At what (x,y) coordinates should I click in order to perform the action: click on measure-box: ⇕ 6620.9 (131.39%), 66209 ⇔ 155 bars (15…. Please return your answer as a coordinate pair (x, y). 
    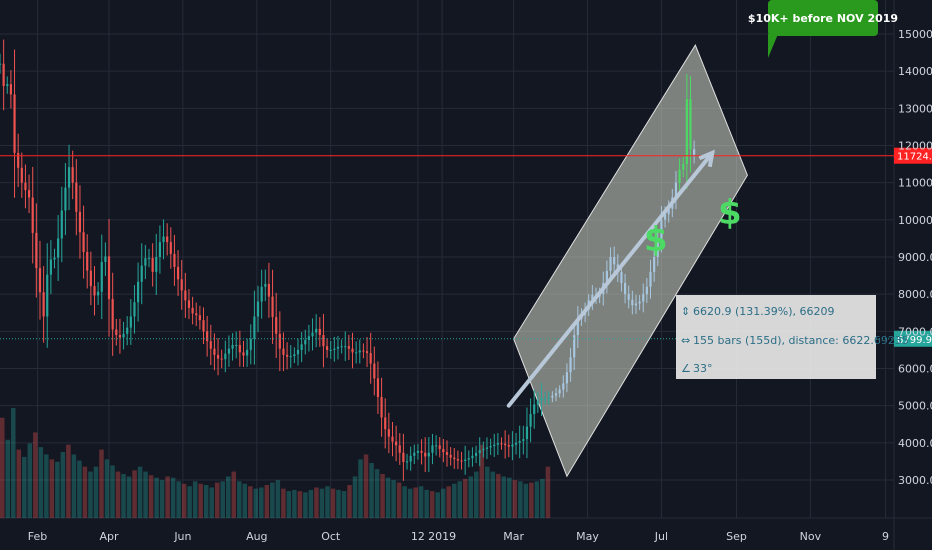
    Looking at the image, I should click on (792, 337).